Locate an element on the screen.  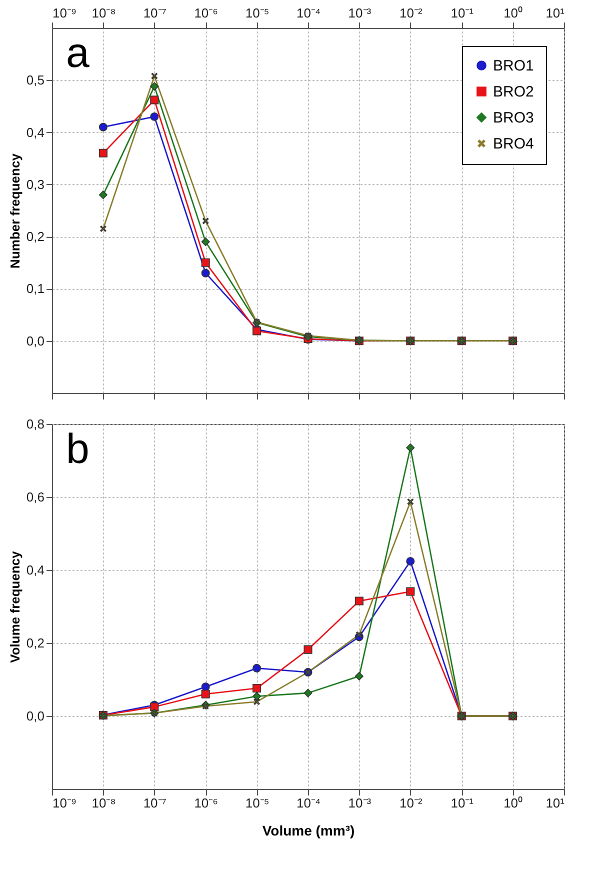
y-tick-label: 0,6 is located at coordinates (35, 497).